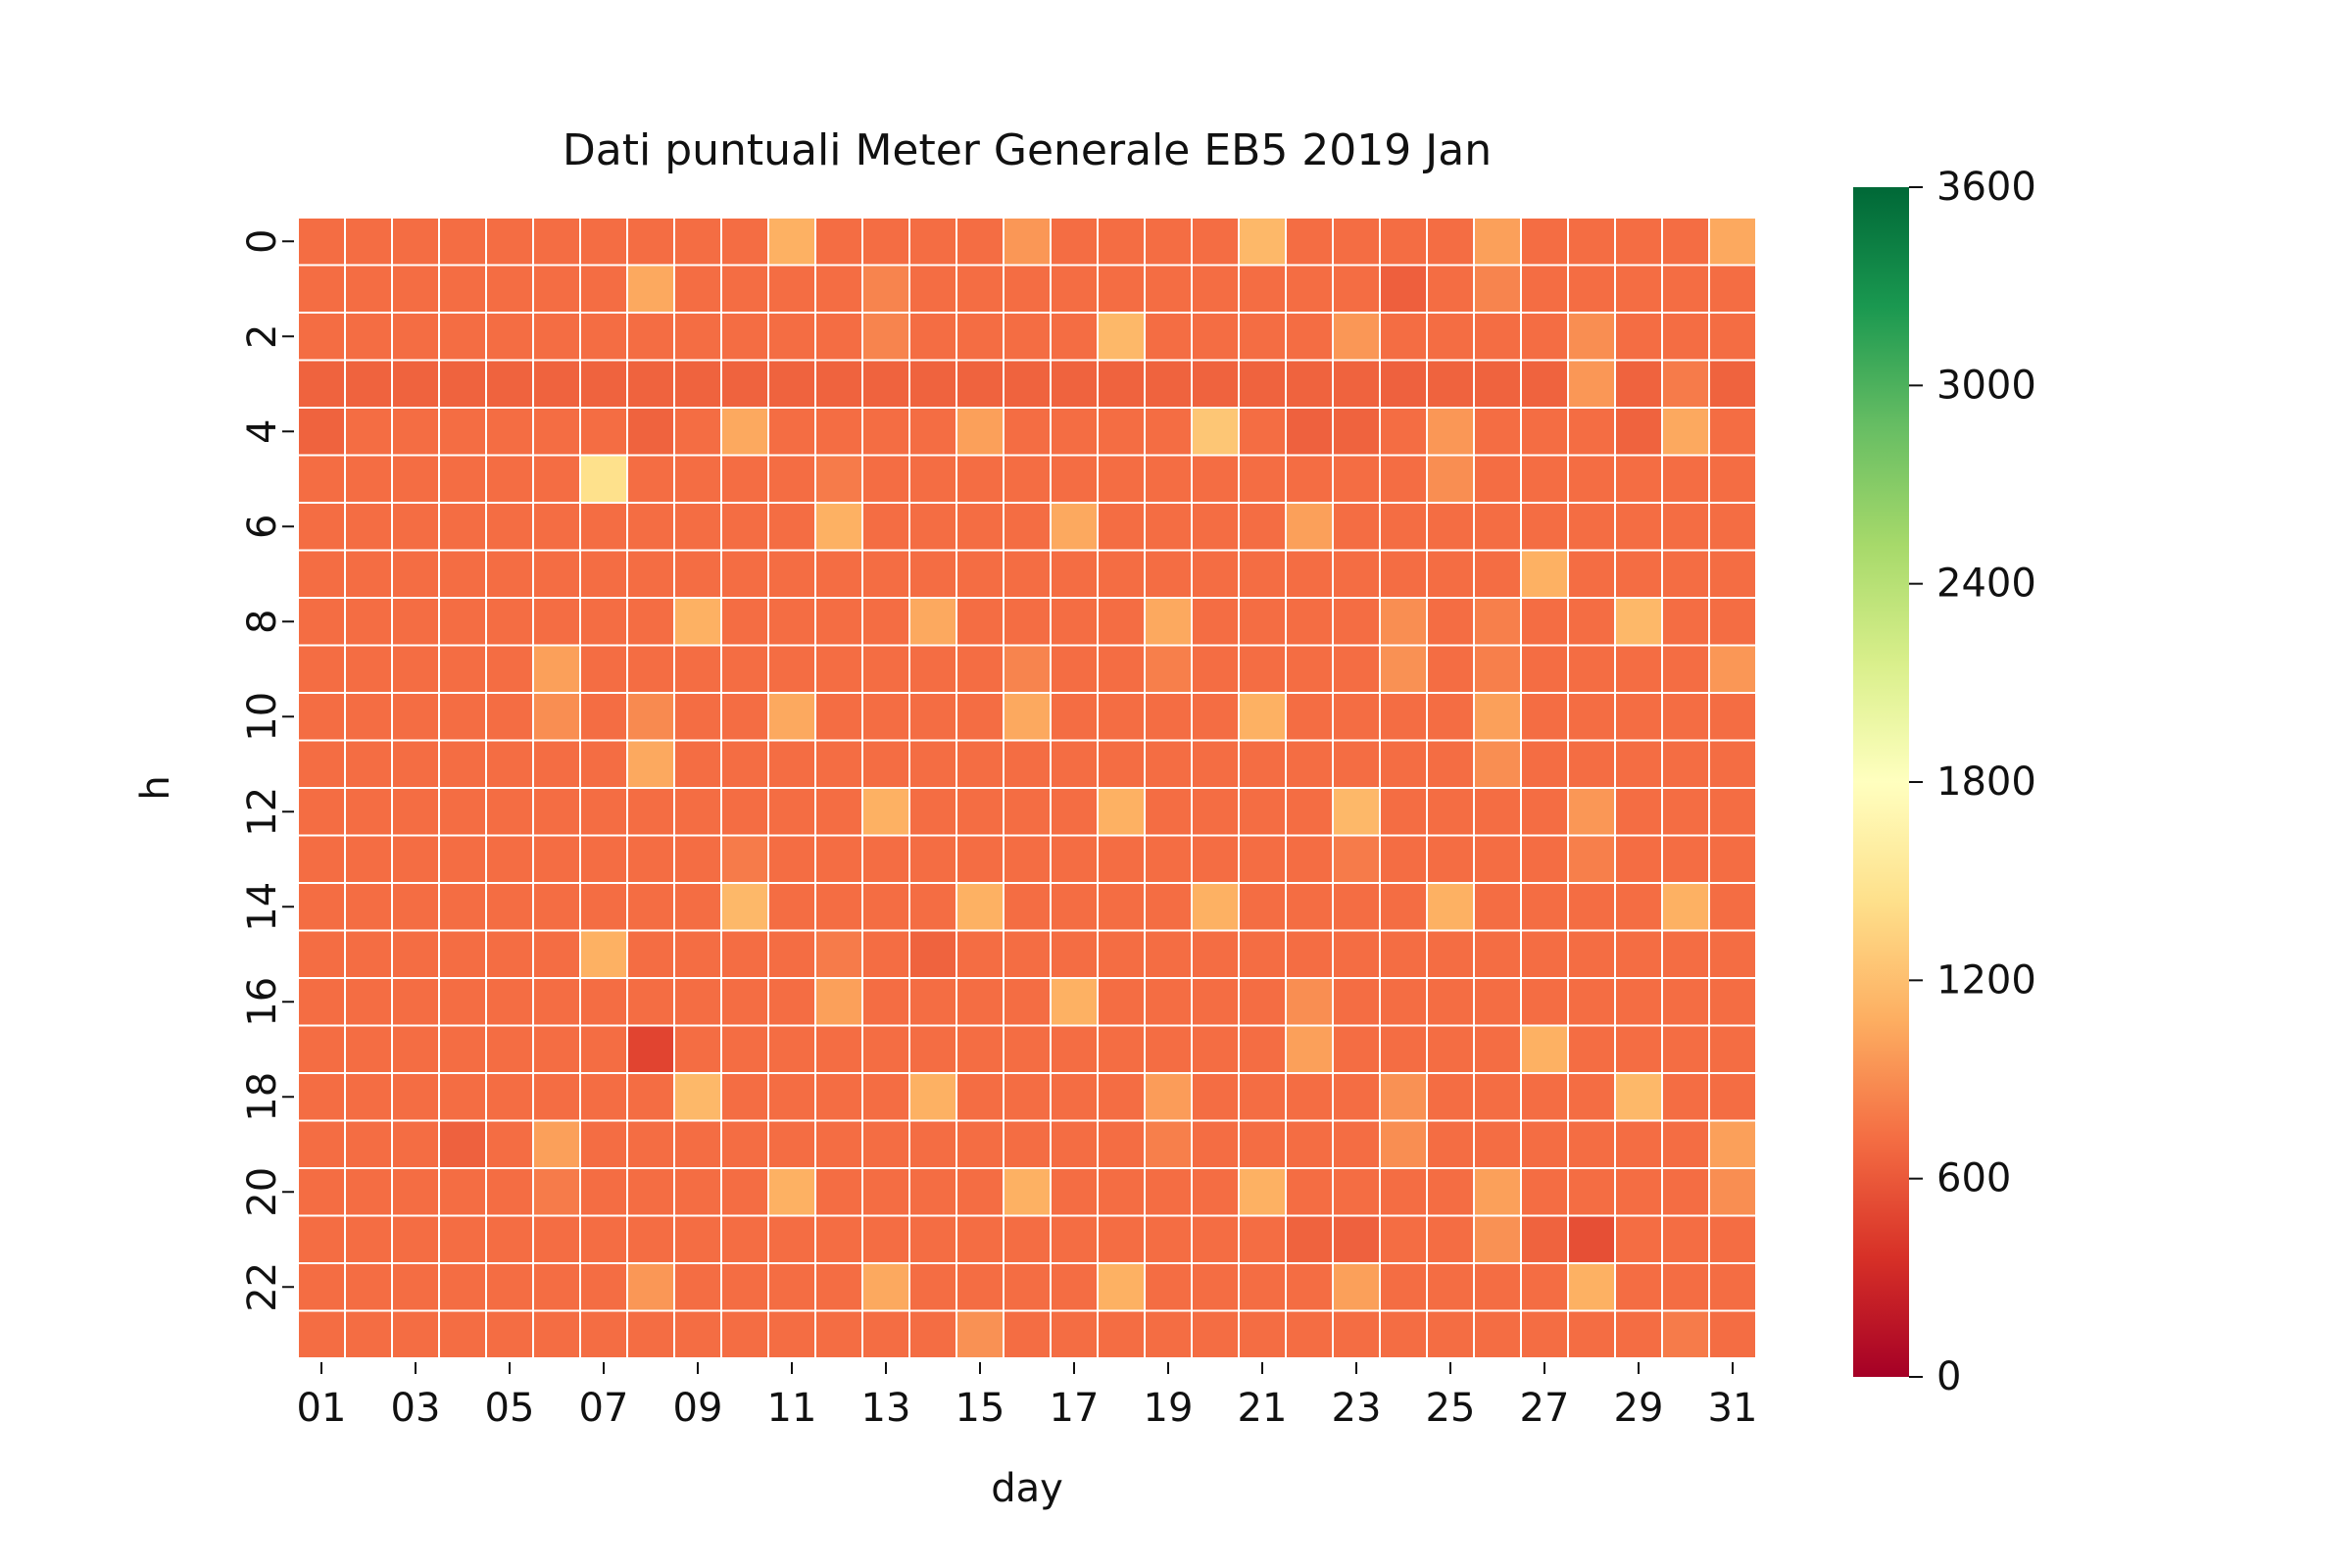 The height and width of the screenshot is (1568, 2352). I want to click on x-tick-label: 13, so click(886, 1408).